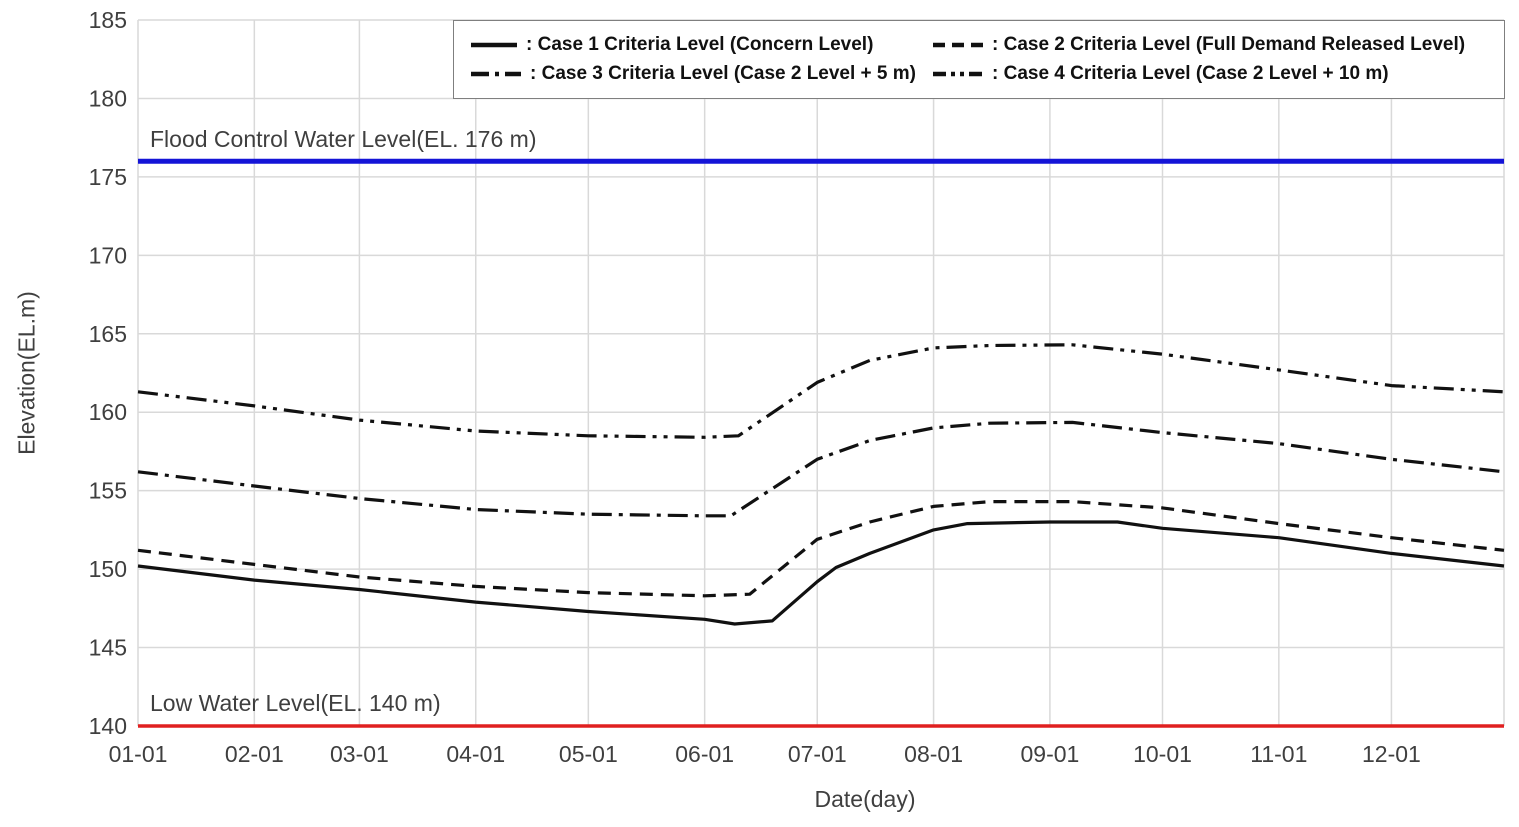 Image resolution: width=1519 pixels, height=827 pixels. I want to click on solid-line-sample-icon, so click(494, 45).